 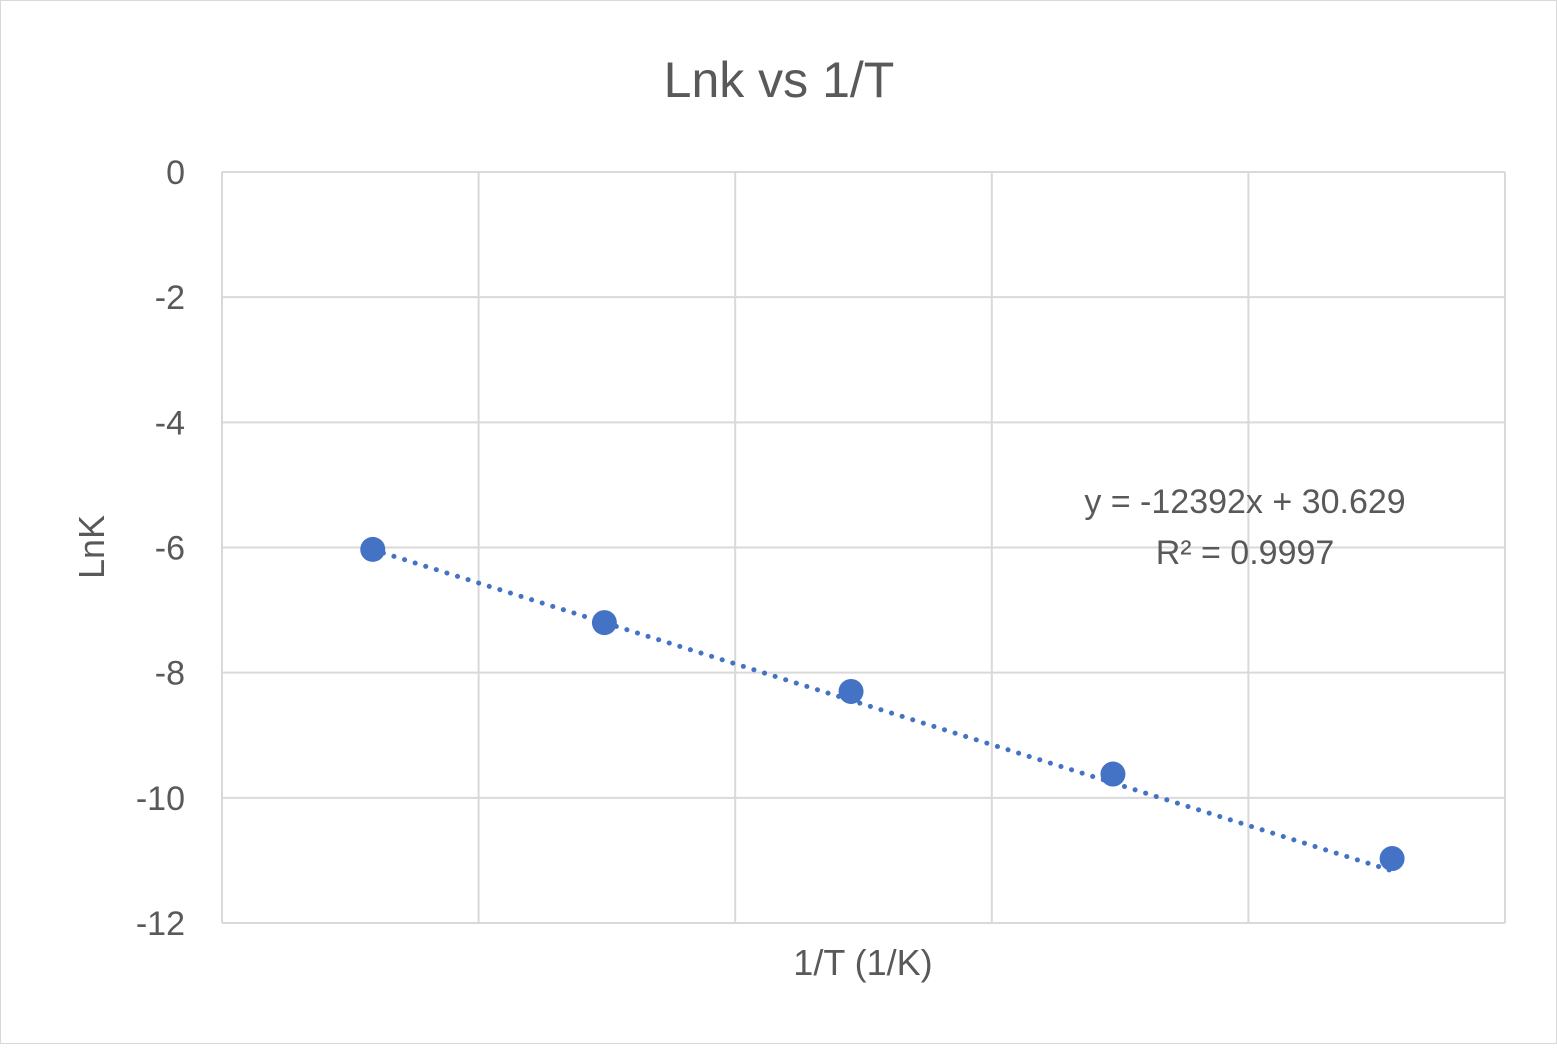 What do you see at coordinates (1244, 502) in the screenshot?
I see `trendline-equation: y = -12392x + 30.629` at bounding box center [1244, 502].